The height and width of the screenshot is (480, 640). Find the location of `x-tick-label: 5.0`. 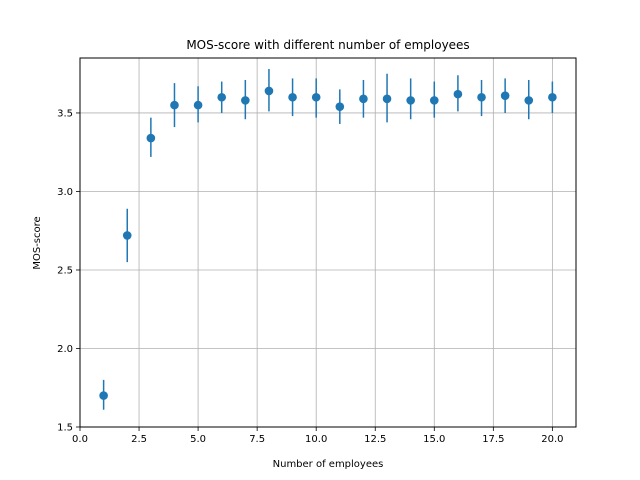

x-tick-label: 5.0 is located at coordinates (198, 439).